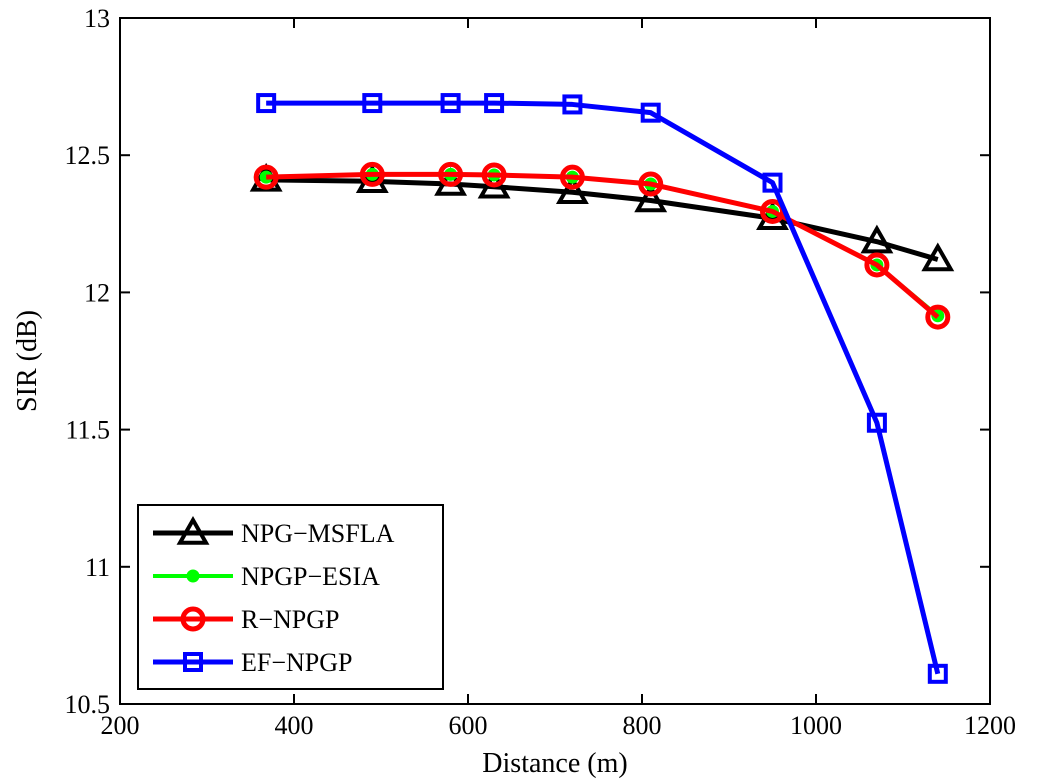 Image resolution: width=1037 pixels, height=780 pixels. Describe the element at coordinates (97, 567) in the screenshot. I see `y-tick-label: 11` at that location.